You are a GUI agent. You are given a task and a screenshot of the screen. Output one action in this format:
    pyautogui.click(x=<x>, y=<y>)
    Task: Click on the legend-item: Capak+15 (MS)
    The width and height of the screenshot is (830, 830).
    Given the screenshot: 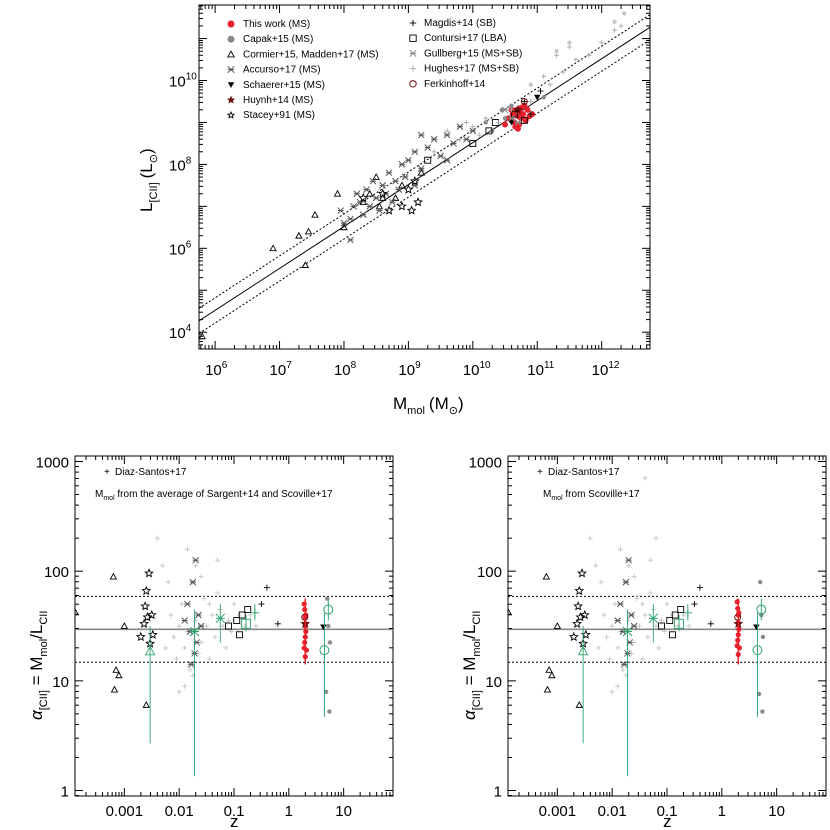 What is the action you would take?
    pyautogui.click(x=270, y=39)
    